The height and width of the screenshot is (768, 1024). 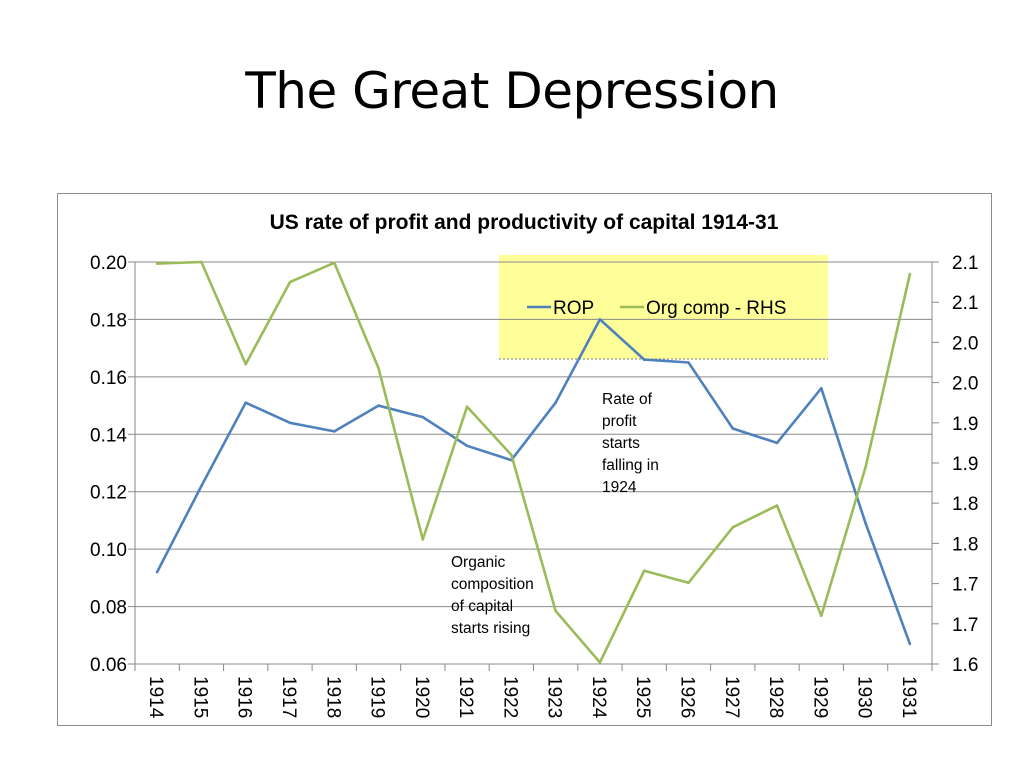 What do you see at coordinates (492, 584) in the screenshot?
I see `annotation-line: composition` at bounding box center [492, 584].